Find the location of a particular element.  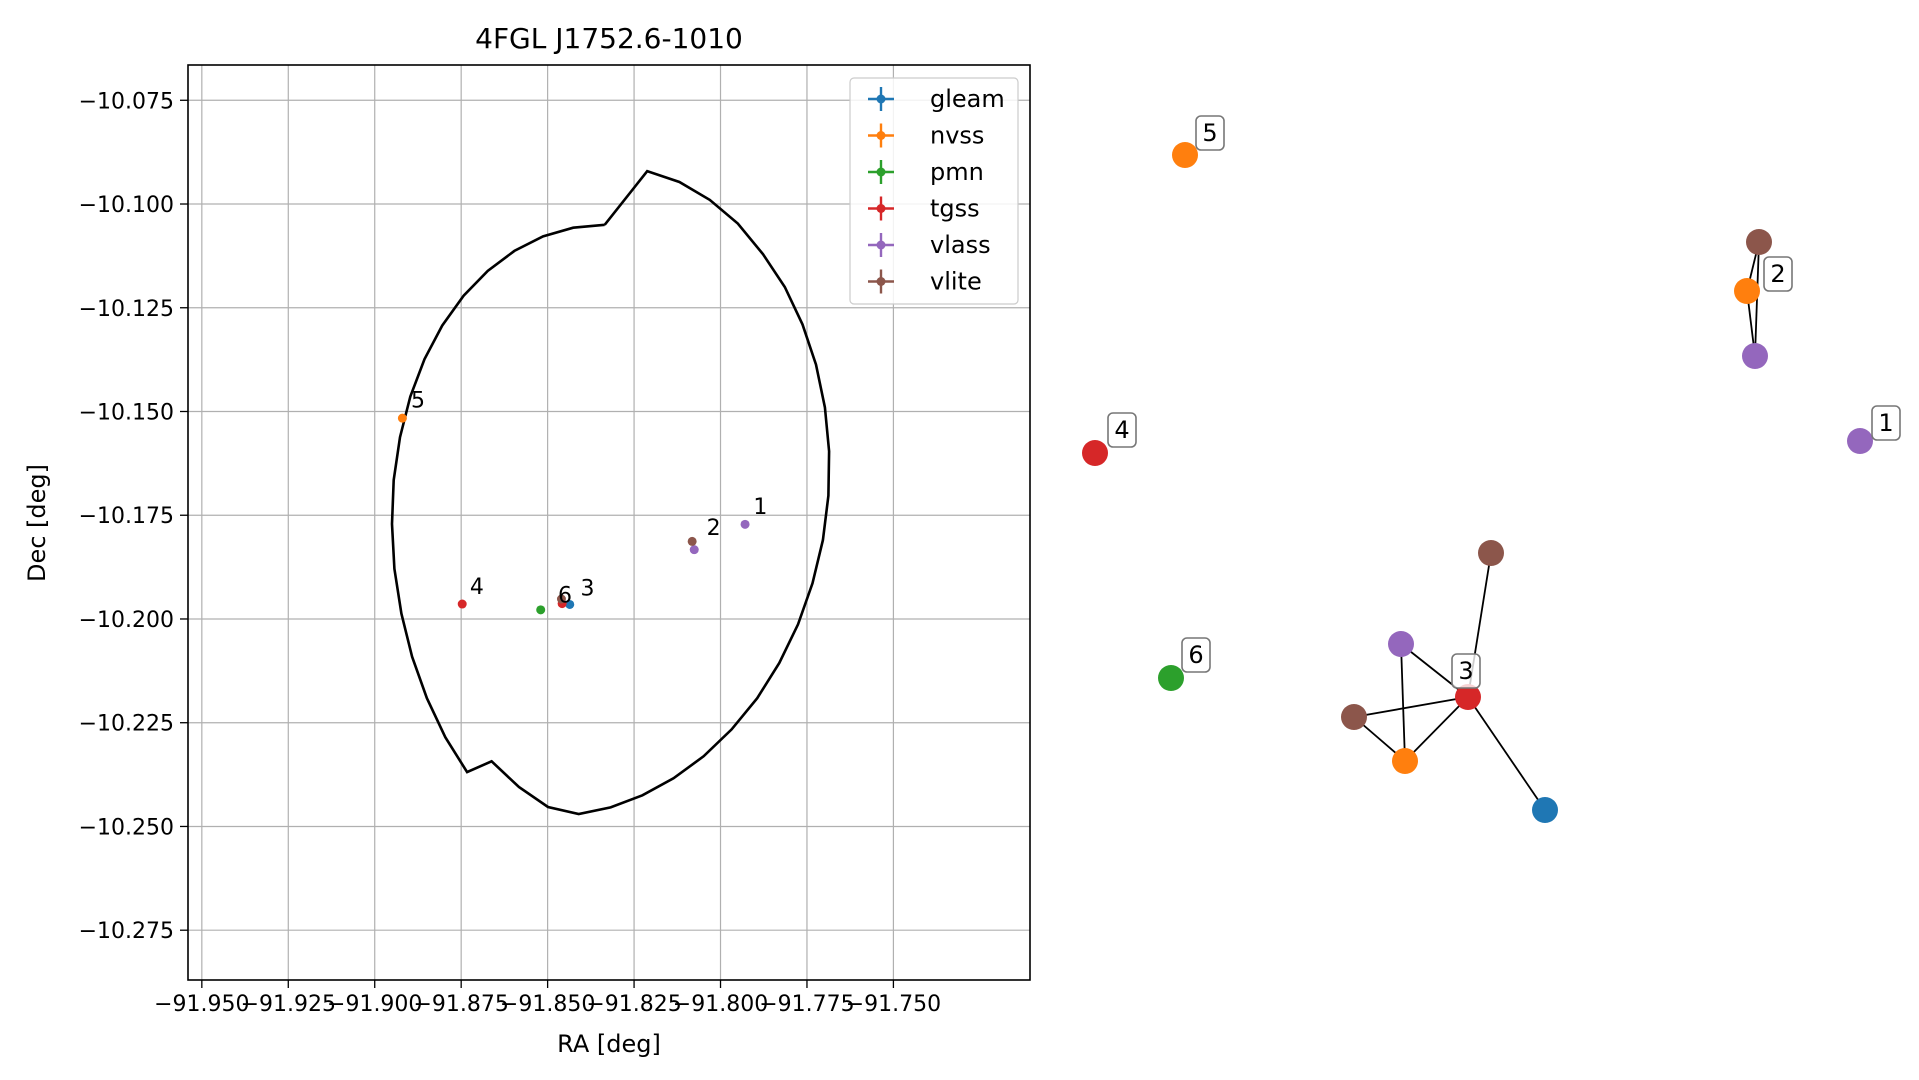

node-label: 2 is located at coordinates (1777, 274).